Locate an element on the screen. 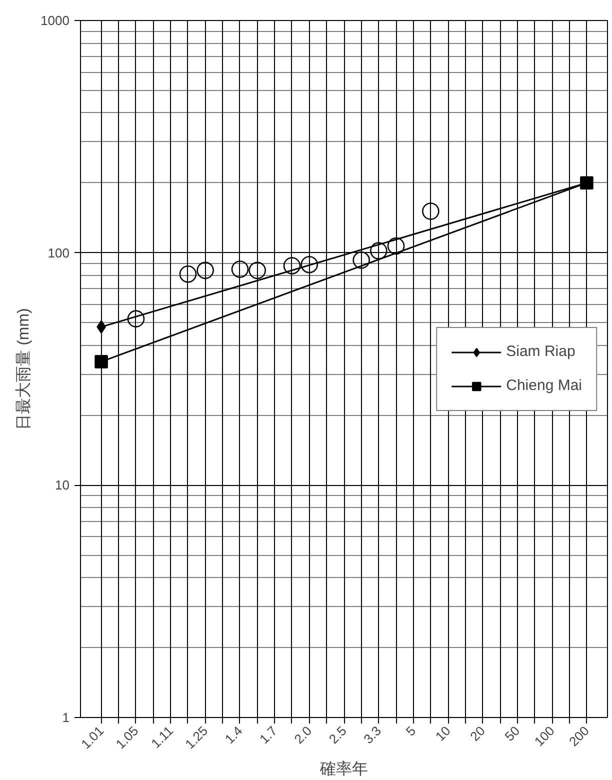 Image resolution: width=612 pixels, height=780 pixels. y-axis-title: 日最大雨量 (mm) is located at coordinates (23, 369).